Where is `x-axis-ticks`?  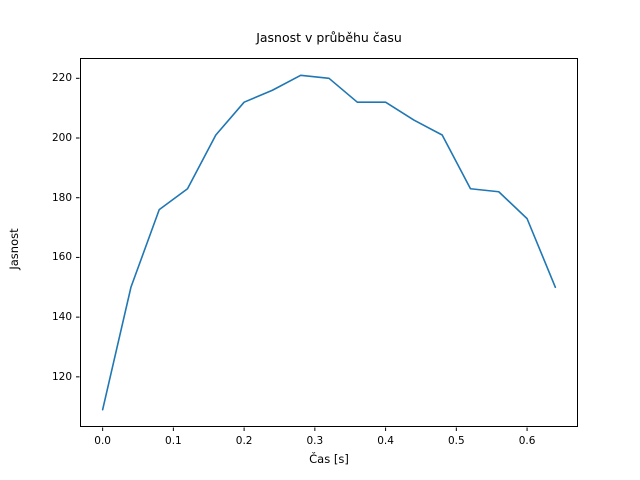
x-axis-ticks is located at coordinates (315, 429).